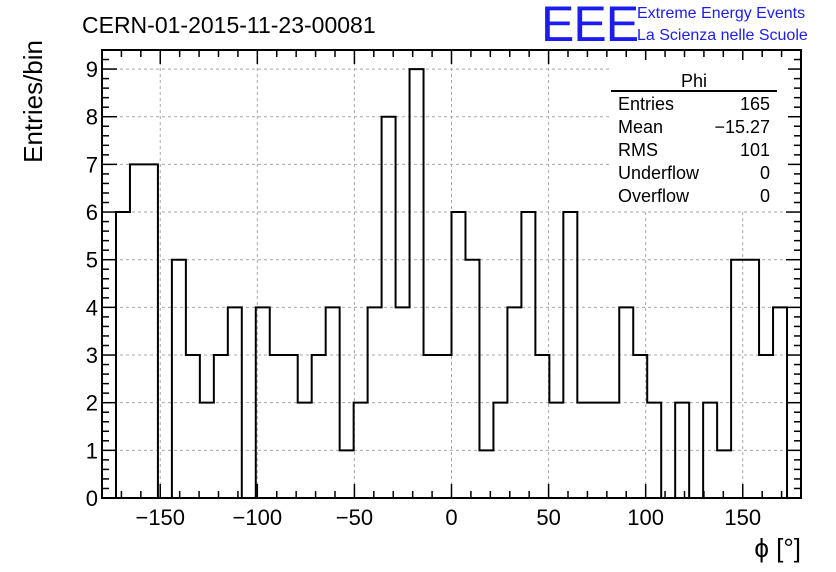  Describe the element at coordinates (659, 173) in the screenshot. I see `stats-underflow-label: Underflow` at that location.